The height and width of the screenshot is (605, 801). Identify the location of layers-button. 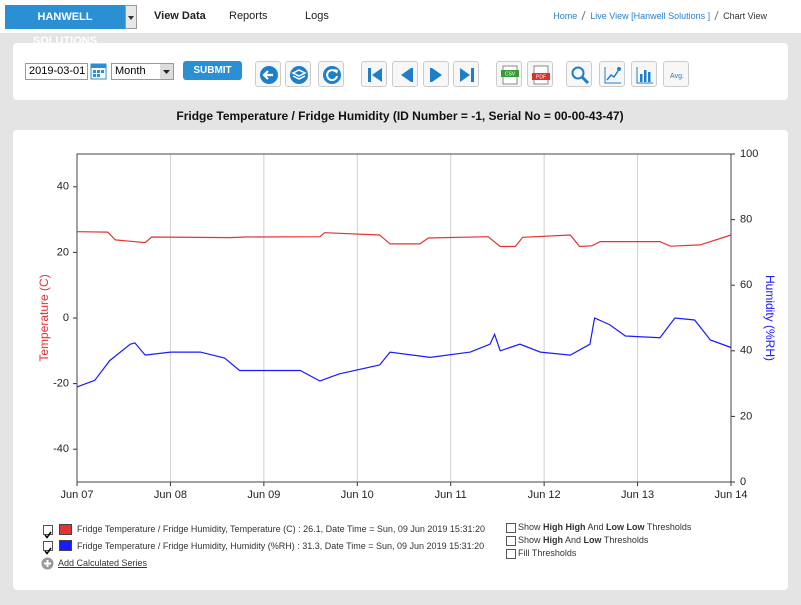
(298, 74).